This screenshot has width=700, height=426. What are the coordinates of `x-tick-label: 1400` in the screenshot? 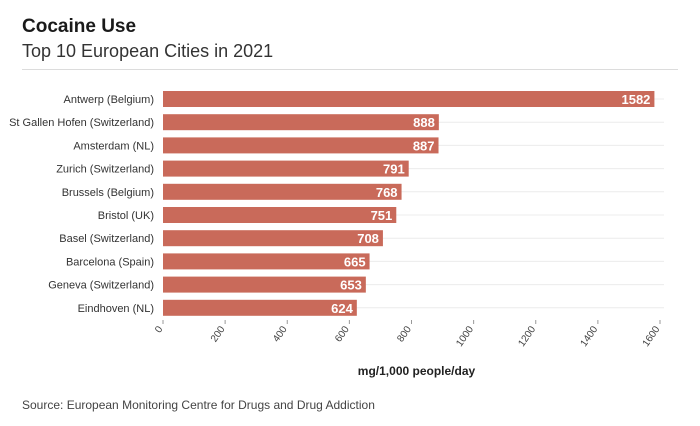 It's located at (590, 336).